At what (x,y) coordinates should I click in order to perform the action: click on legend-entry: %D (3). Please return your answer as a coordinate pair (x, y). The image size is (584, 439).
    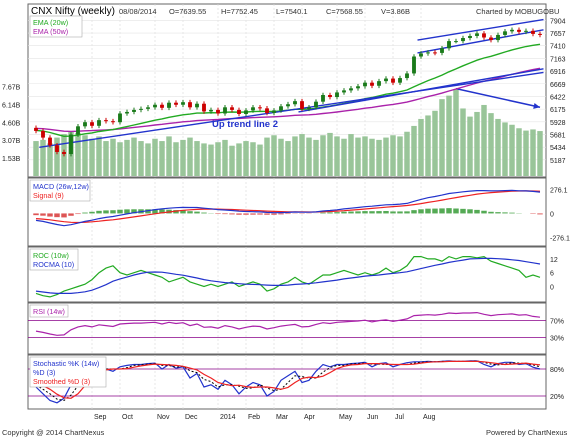
    Looking at the image, I should click on (44, 372).